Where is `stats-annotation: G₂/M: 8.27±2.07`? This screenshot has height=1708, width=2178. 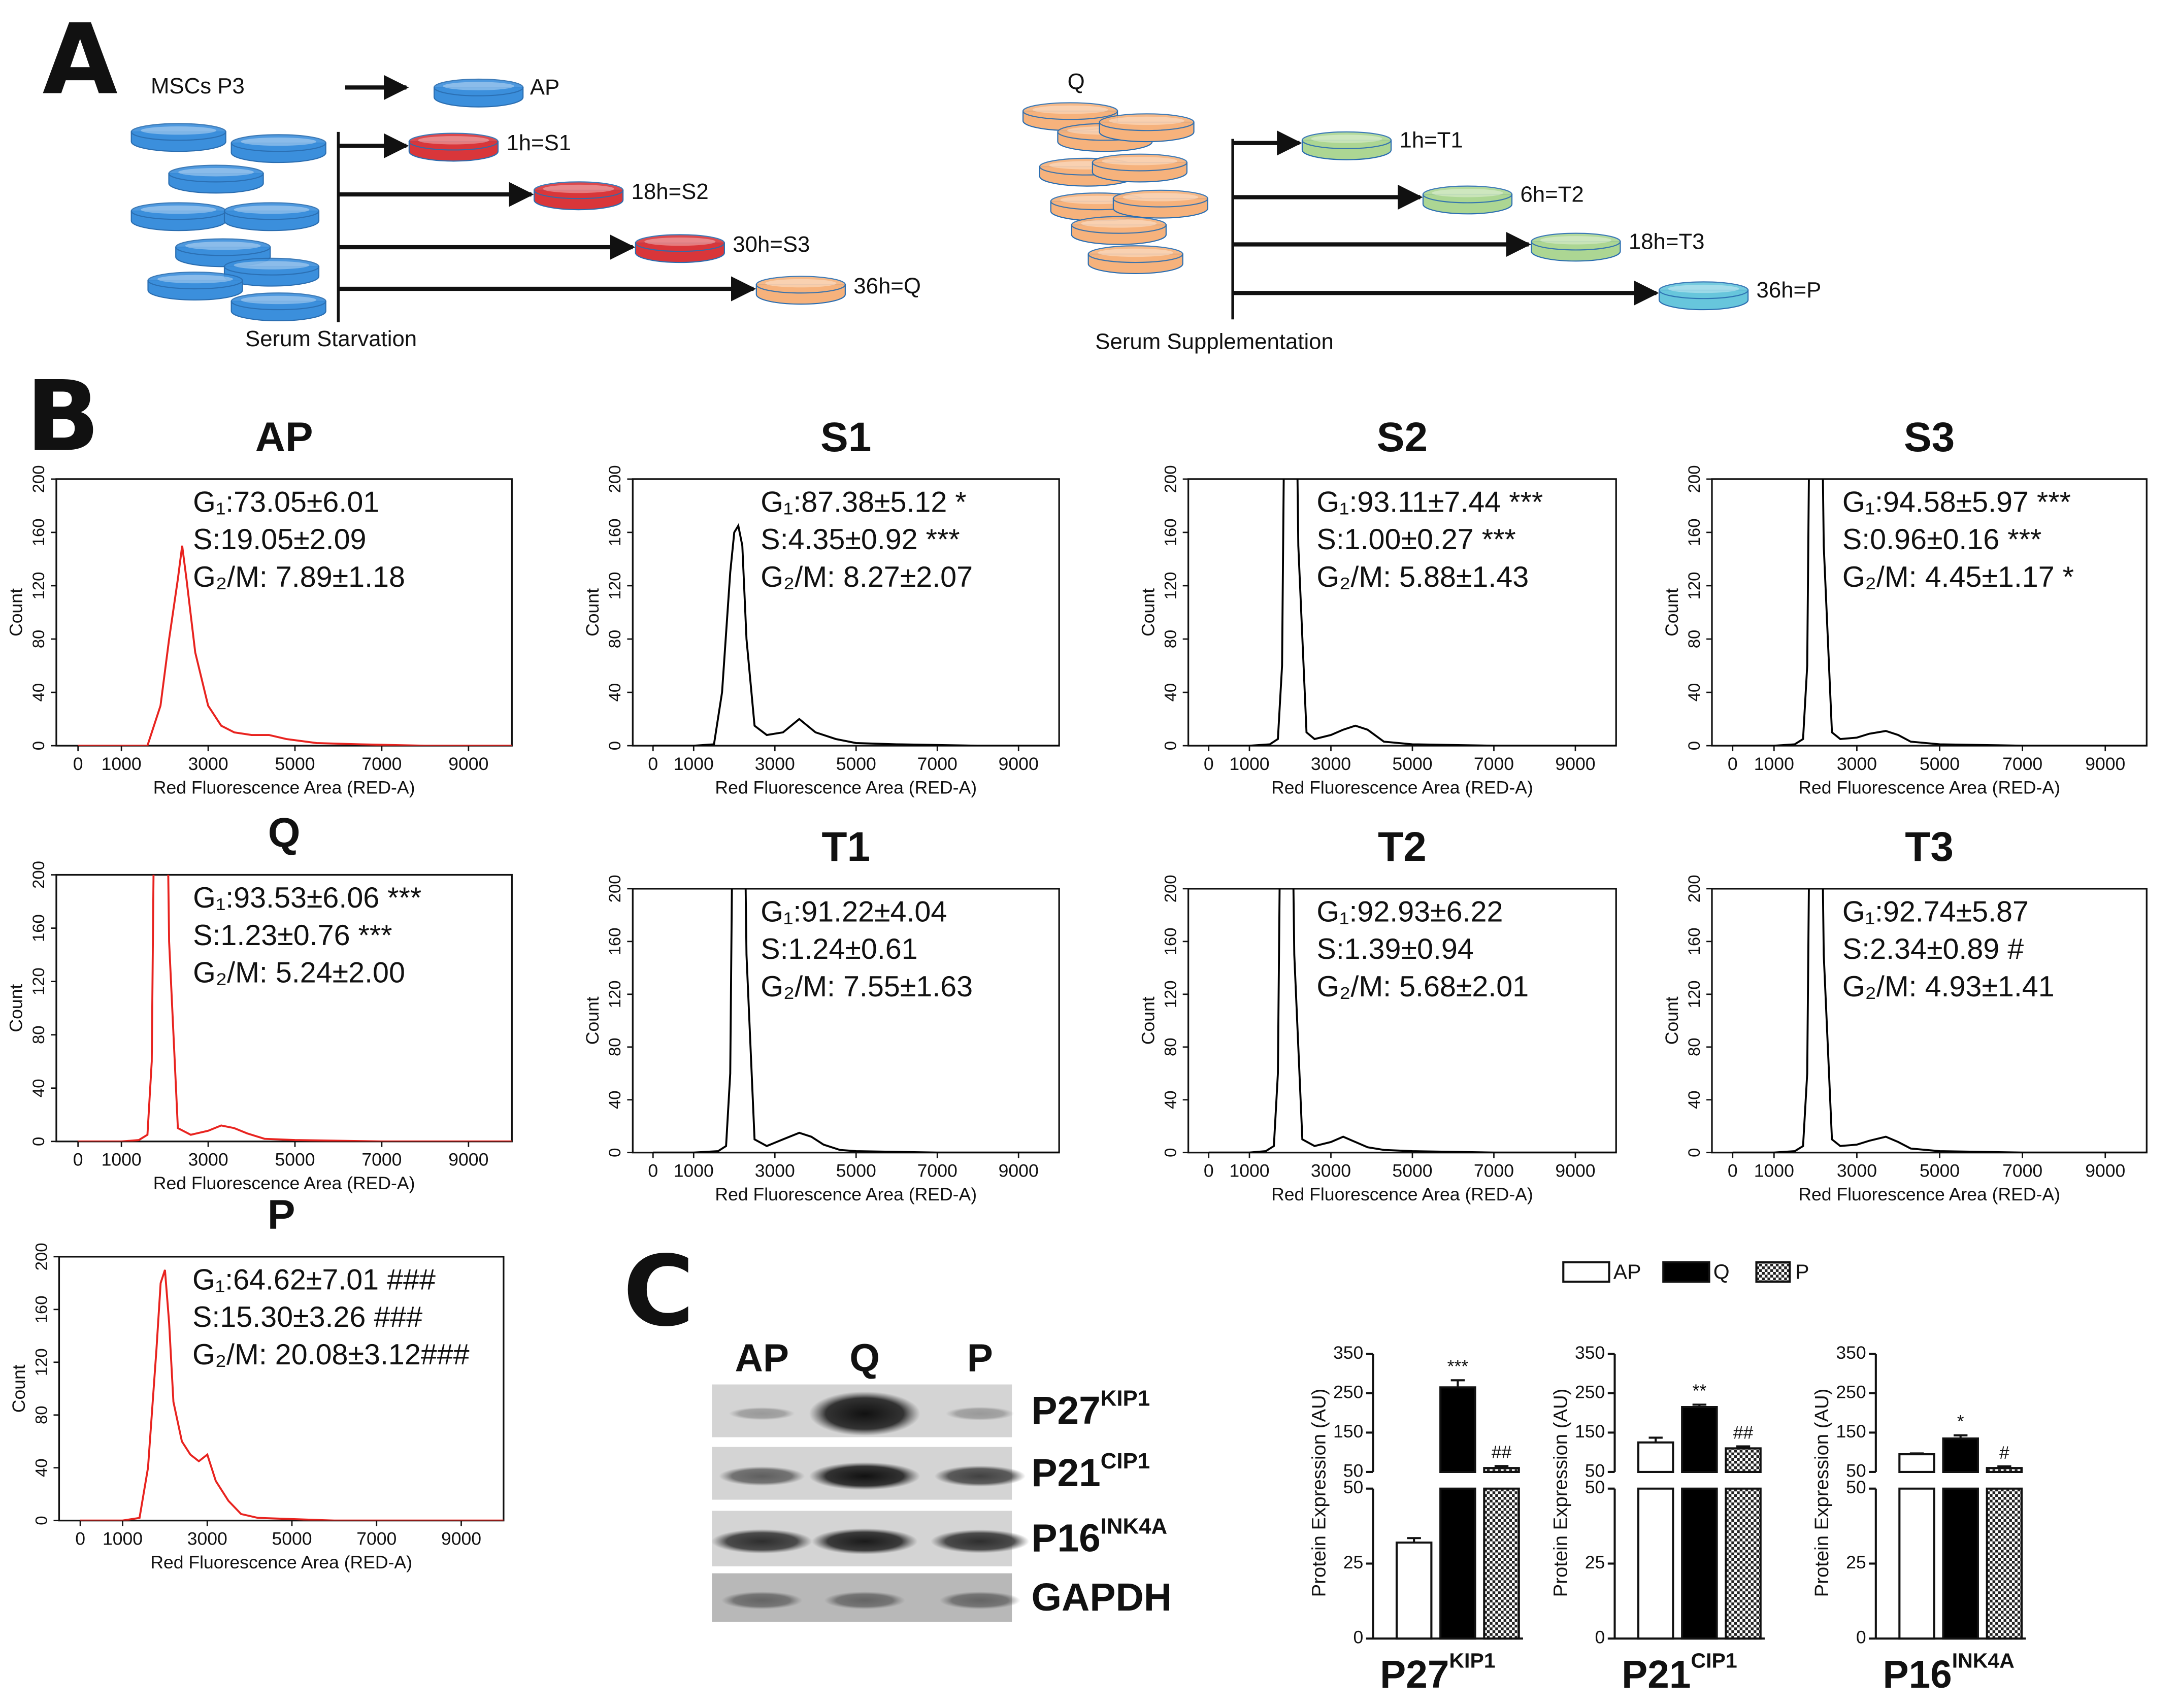 stats-annotation: G₂/M: 8.27±2.07 is located at coordinates (867, 577).